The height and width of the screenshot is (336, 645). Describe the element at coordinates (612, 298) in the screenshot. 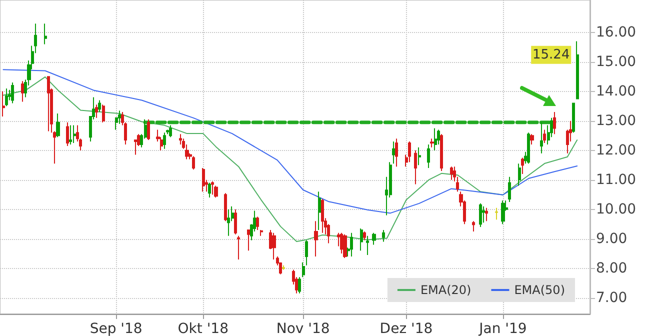

I see `y-tick-label: 7.00` at that location.